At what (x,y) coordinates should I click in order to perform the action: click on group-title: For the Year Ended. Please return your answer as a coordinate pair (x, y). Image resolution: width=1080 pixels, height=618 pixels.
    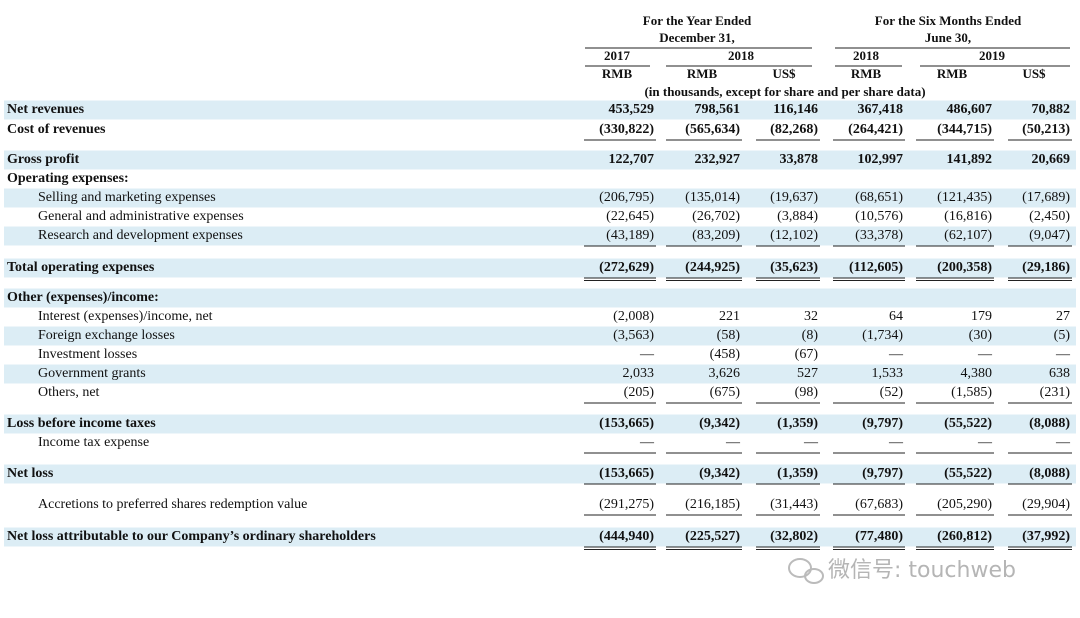
    Looking at the image, I should click on (697, 20).